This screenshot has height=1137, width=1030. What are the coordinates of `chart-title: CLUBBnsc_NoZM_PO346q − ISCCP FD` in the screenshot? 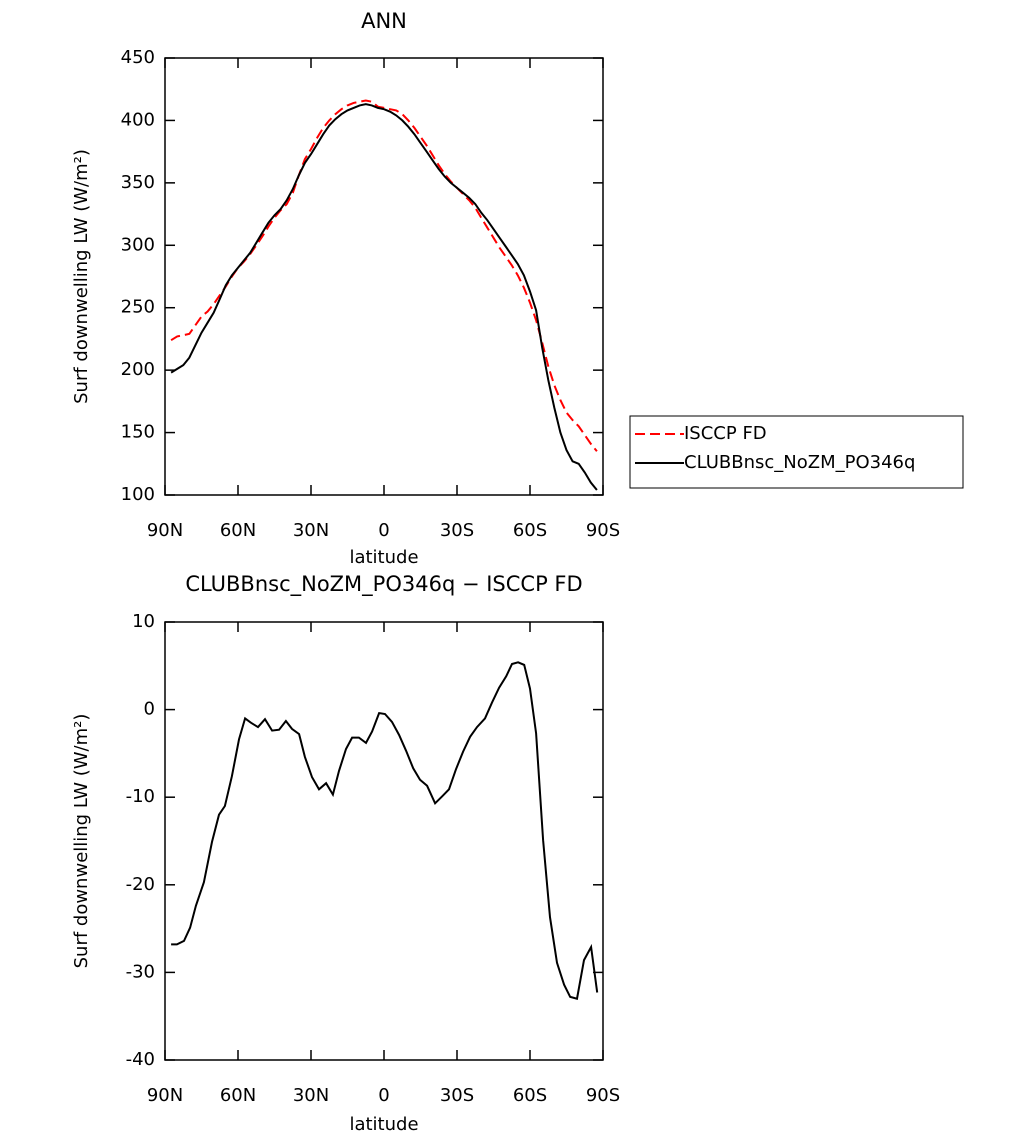 It's located at (383, 584).